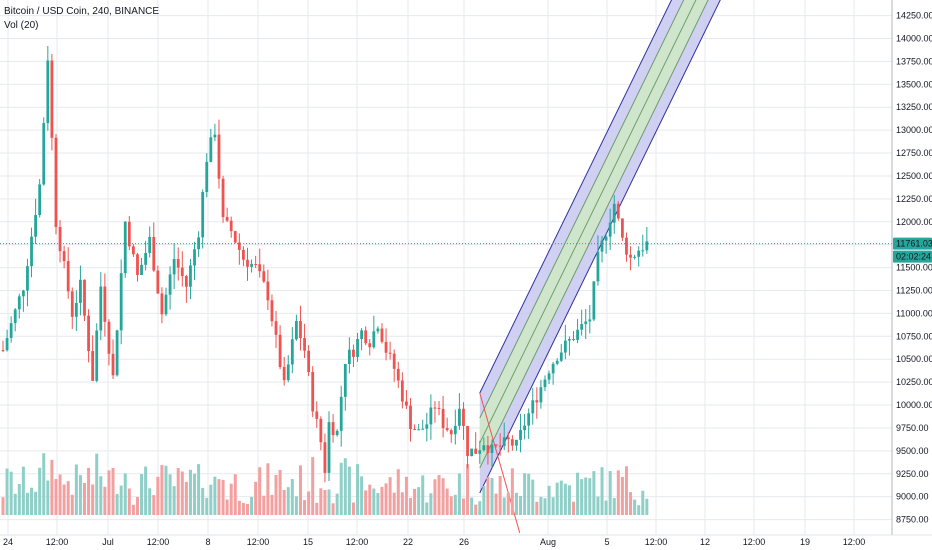  I want to click on time-tick-label: 24, so click(8, 542).